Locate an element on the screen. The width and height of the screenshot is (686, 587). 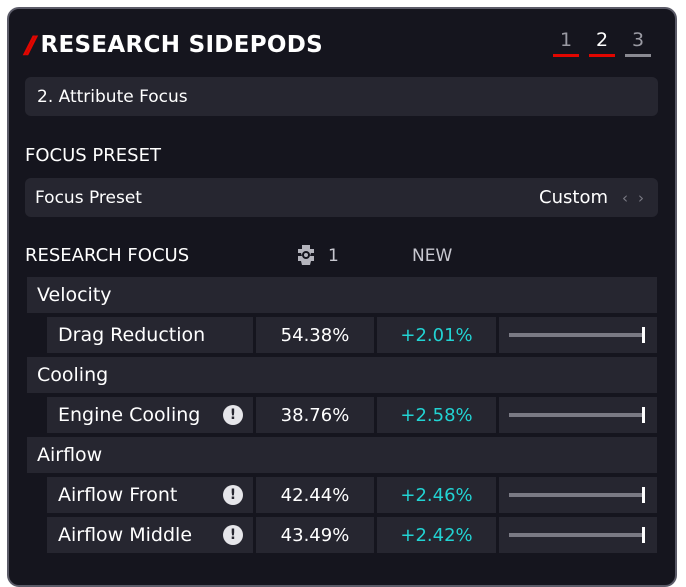
focus-preset-label: Focus Preset is located at coordinates (88, 197).